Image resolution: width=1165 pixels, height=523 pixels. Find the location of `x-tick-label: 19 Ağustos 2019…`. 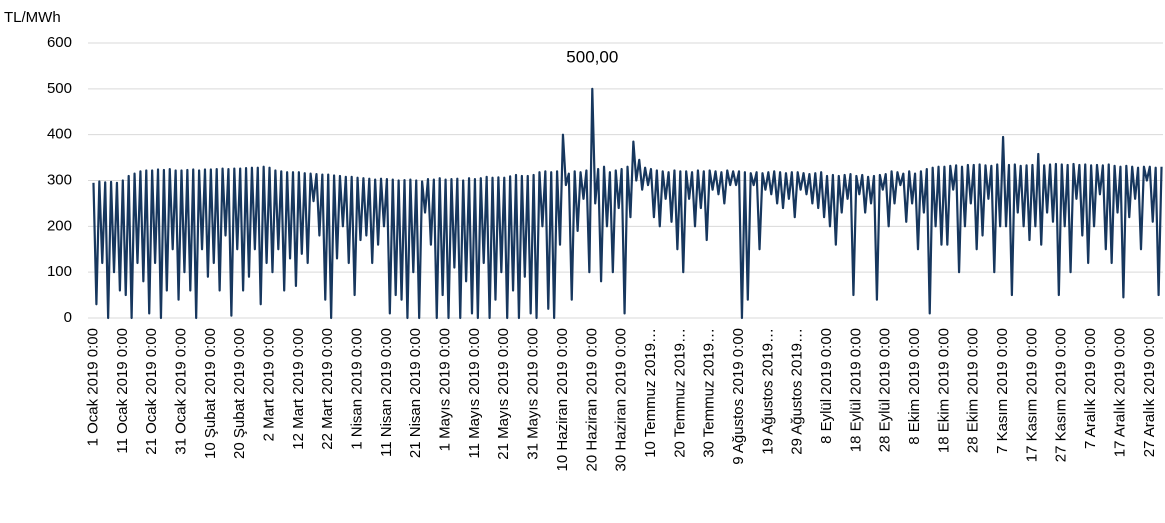

x-tick-label: 19 Ağustos 2019… is located at coordinates (767, 391).